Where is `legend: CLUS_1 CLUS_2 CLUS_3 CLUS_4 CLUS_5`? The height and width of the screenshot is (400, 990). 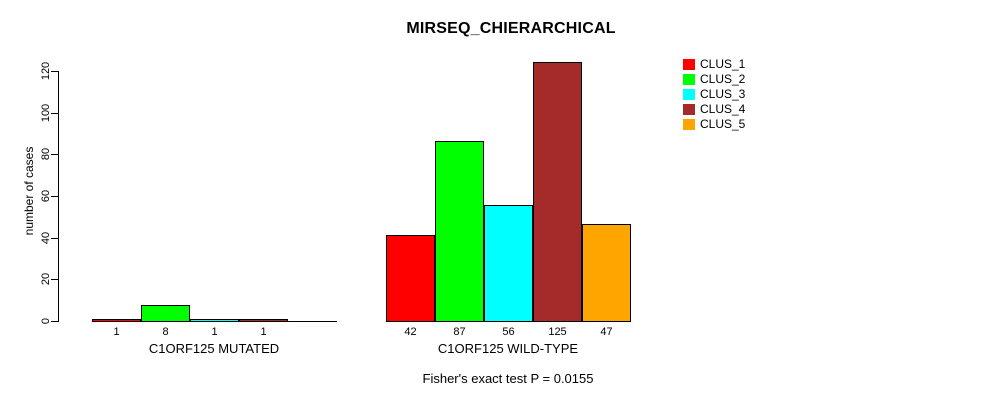
legend: CLUS_1 CLUS_2 CLUS_3 CLUS_4 CLUS_5 is located at coordinates (714, 95).